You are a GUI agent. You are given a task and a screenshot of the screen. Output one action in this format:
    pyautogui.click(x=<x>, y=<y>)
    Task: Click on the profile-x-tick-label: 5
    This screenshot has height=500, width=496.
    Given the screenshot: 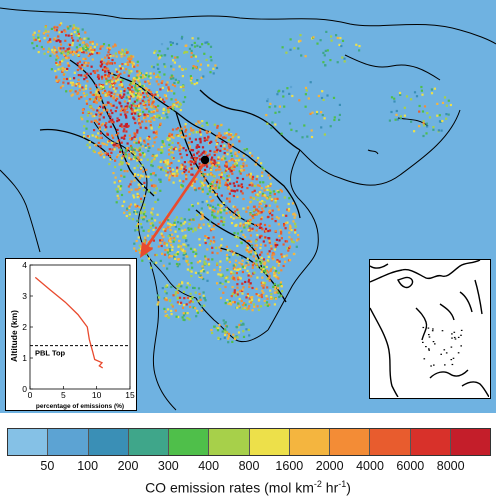 What is the action you would take?
    pyautogui.click(x=63, y=395)
    